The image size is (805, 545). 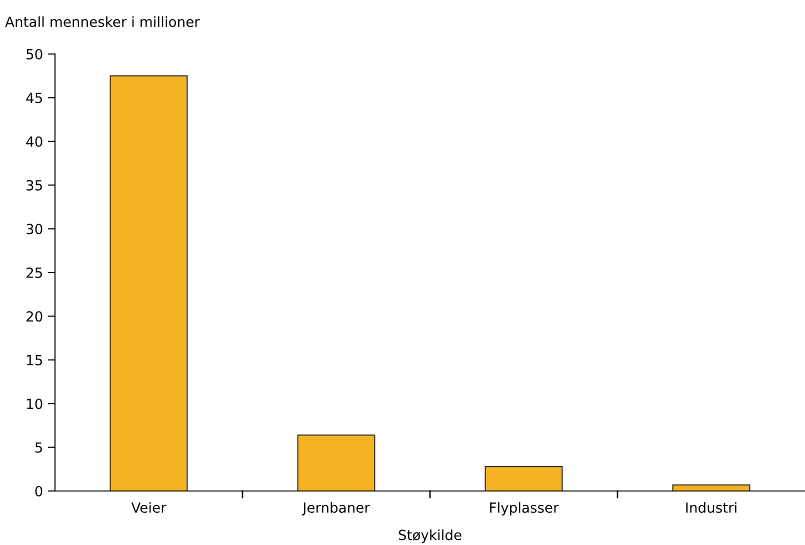 I want to click on y-tick-label: 5, so click(x=38, y=447).